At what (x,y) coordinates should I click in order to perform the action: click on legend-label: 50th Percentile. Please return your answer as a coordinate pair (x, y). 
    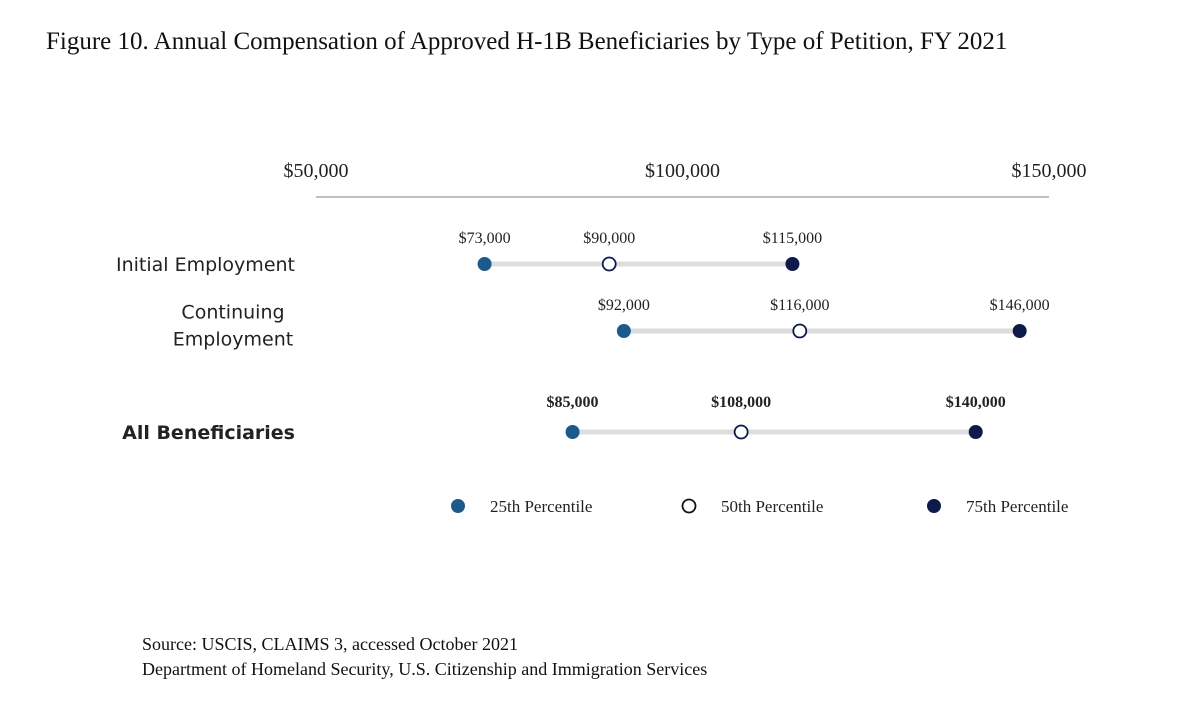
    Looking at the image, I should click on (772, 506).